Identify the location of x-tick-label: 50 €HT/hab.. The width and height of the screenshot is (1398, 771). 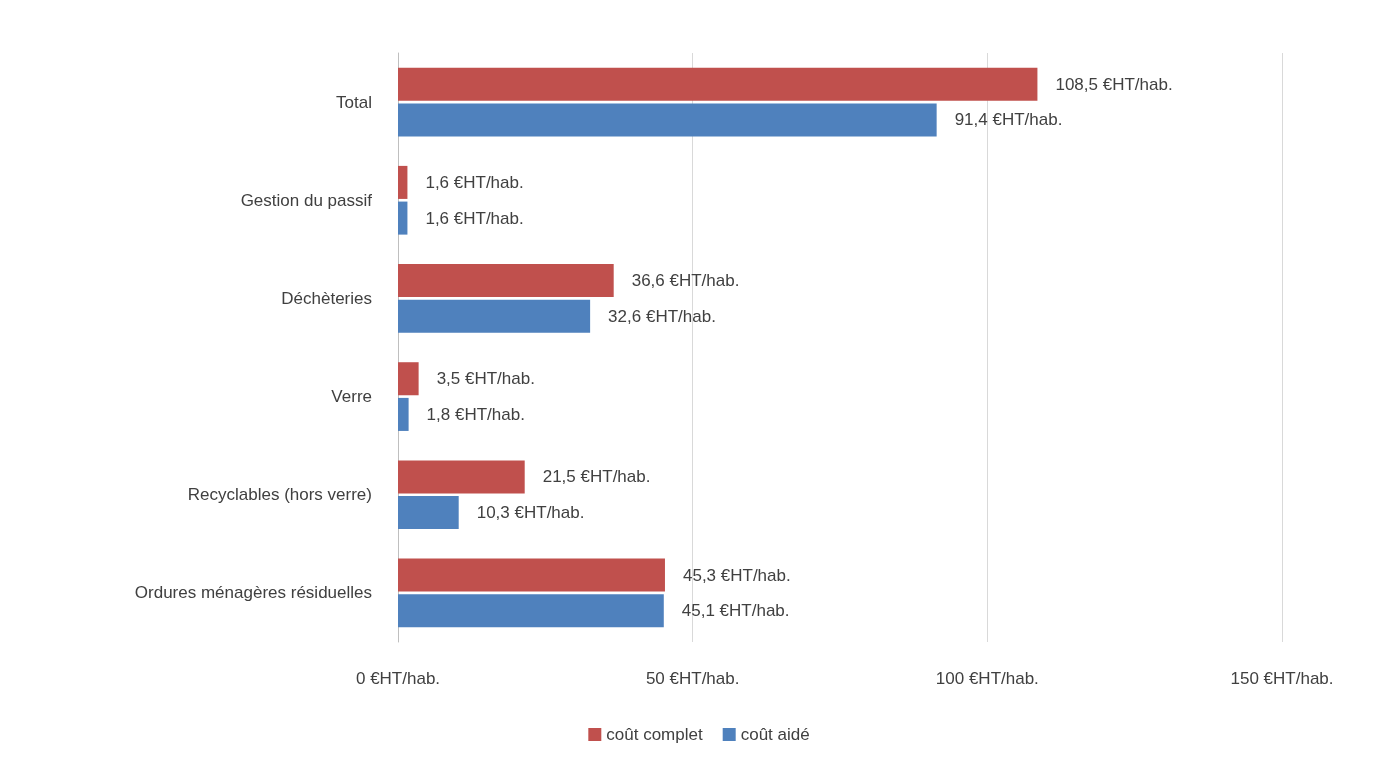
(692, 678).